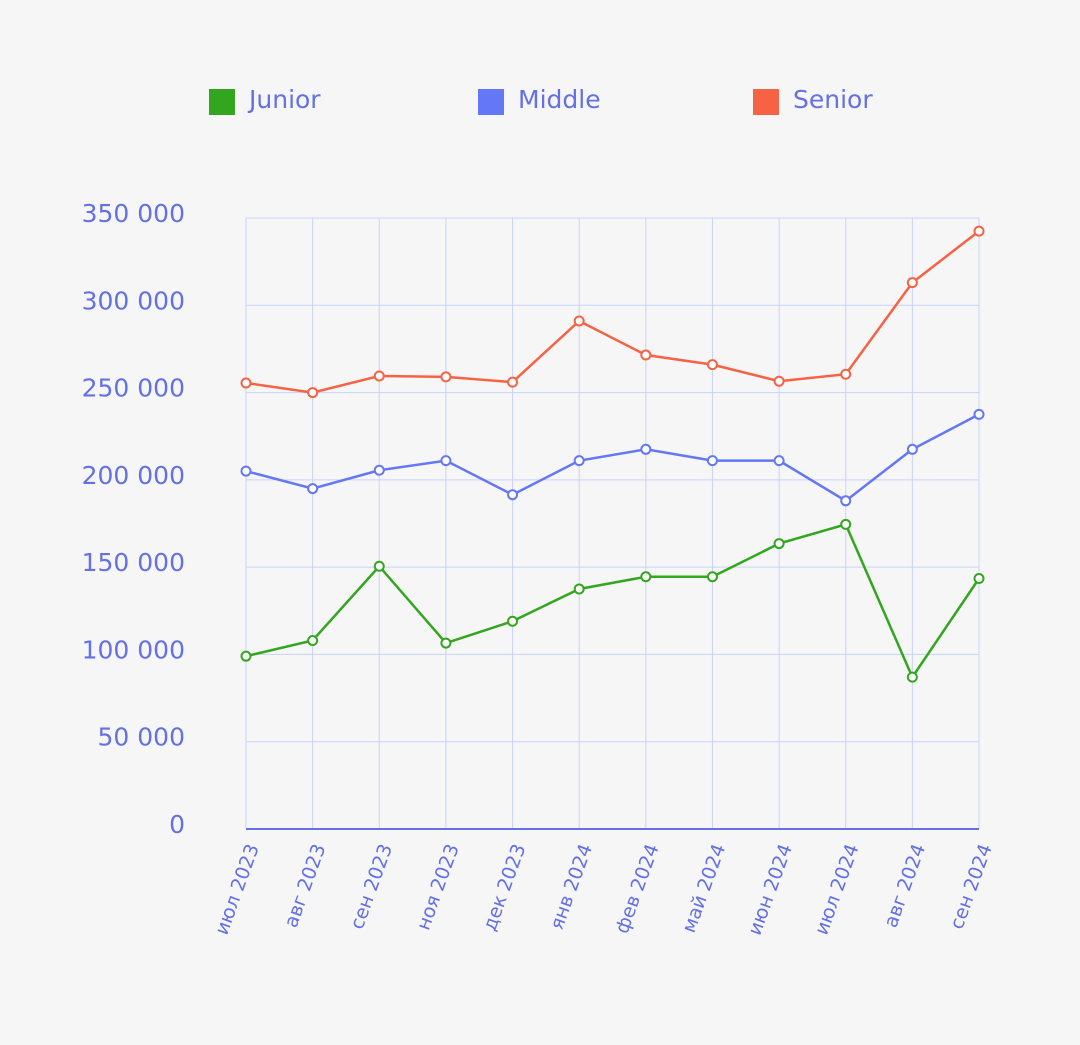  What do you see at coordinates (833, 99) in the screenshot?
I see `legend-label: Senior` at bounding box center [833, 99].